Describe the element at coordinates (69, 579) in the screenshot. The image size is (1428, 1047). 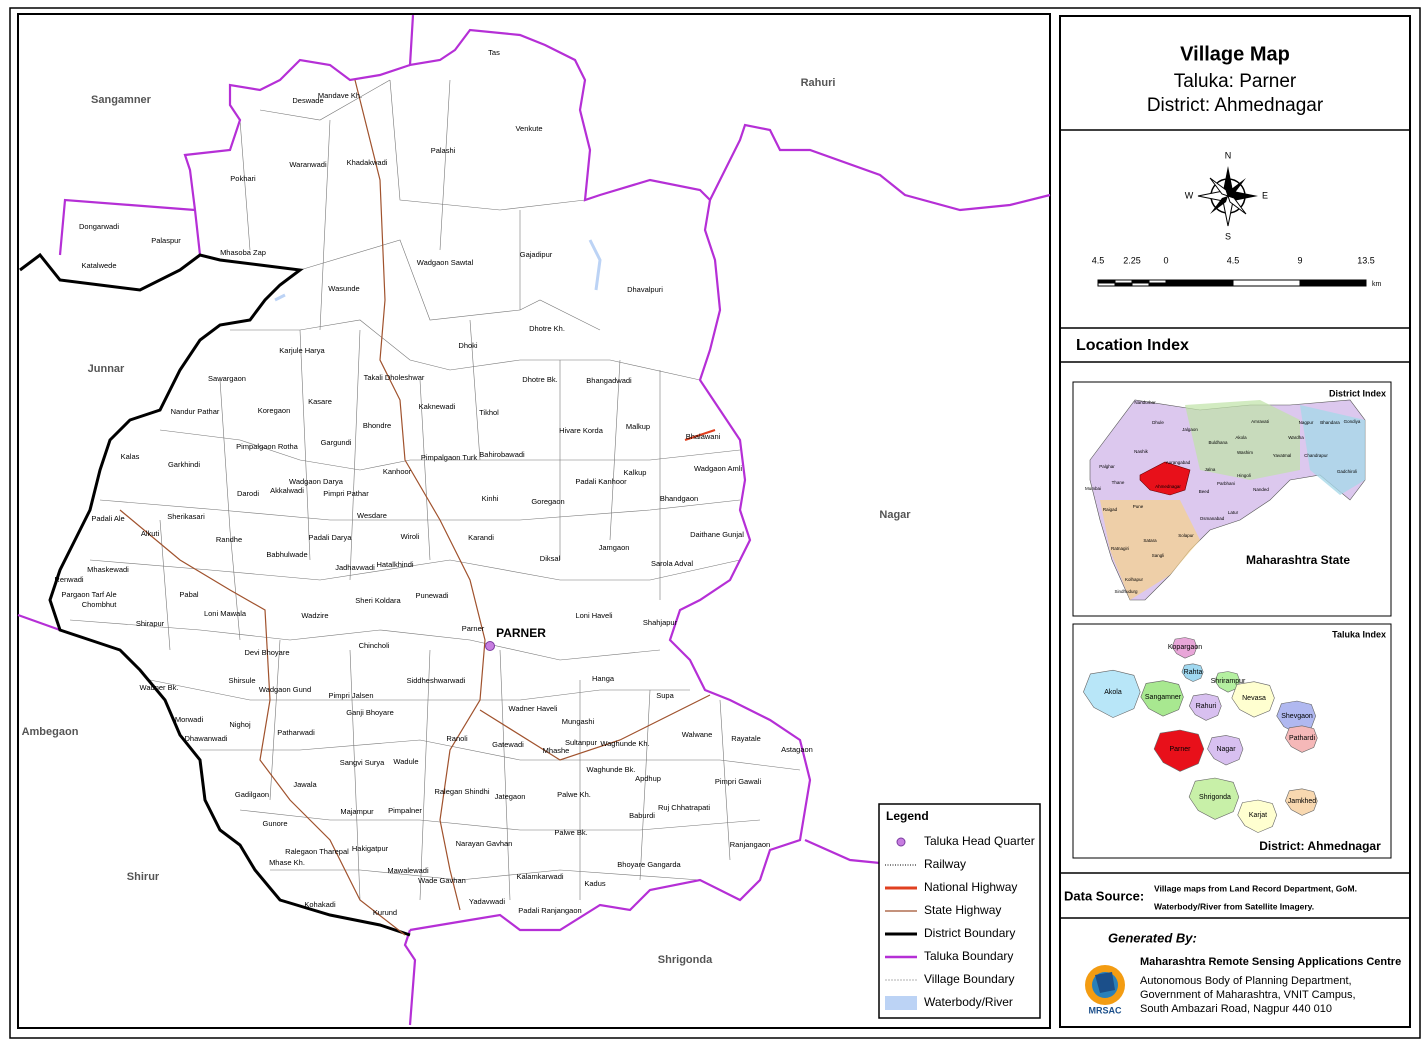
I see `village-label: Renwadi` at that location.